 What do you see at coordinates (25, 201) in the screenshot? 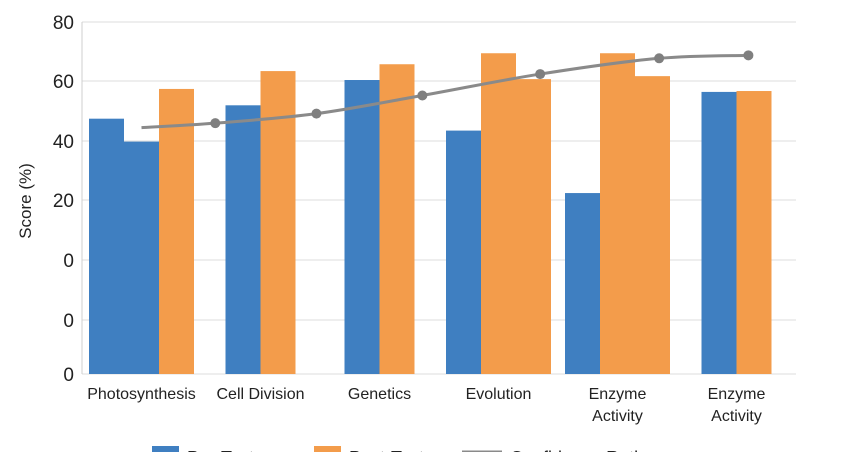
I see `y-axis-label: Score (%)` at bounding box center [25, 201].